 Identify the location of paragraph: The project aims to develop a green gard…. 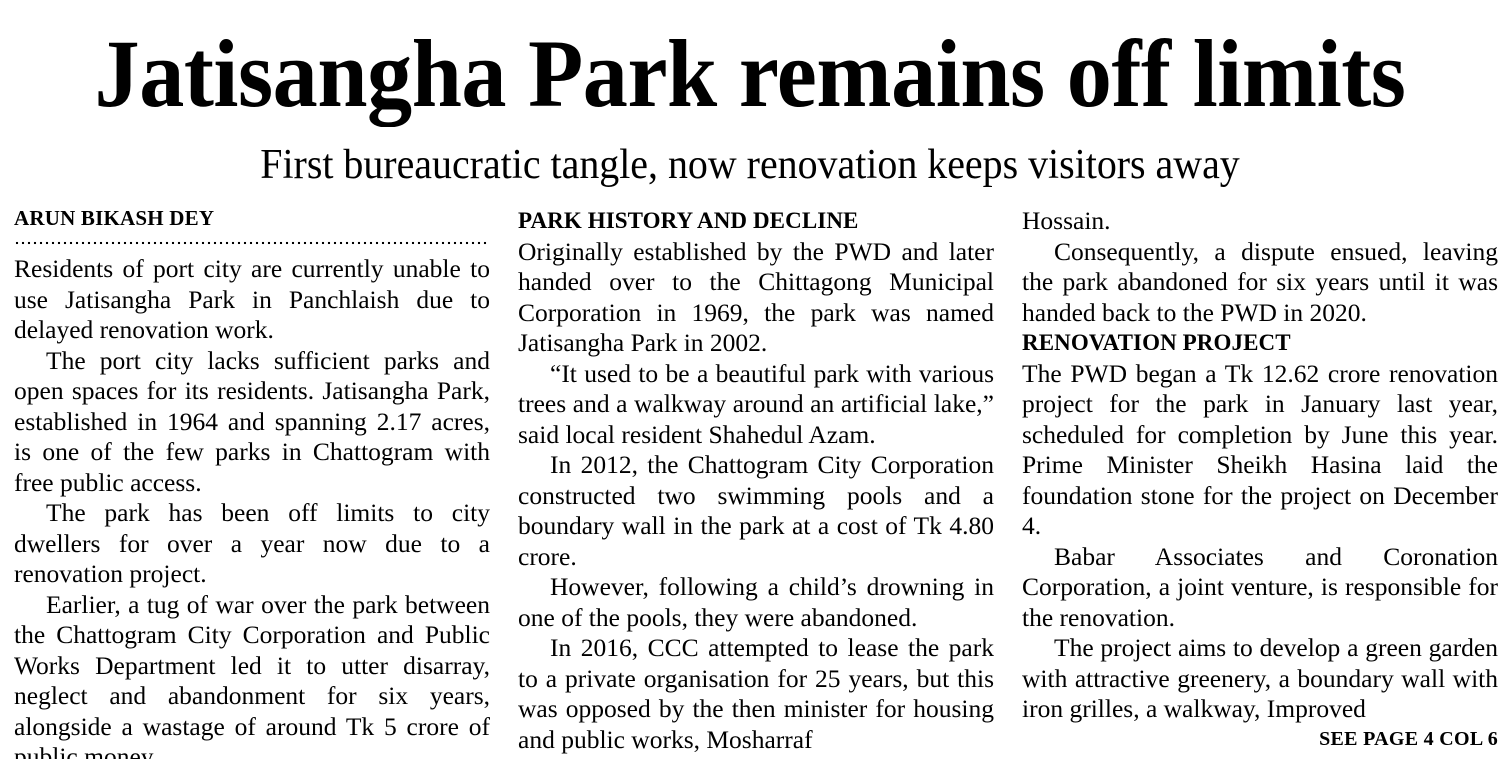
(1260, 678).